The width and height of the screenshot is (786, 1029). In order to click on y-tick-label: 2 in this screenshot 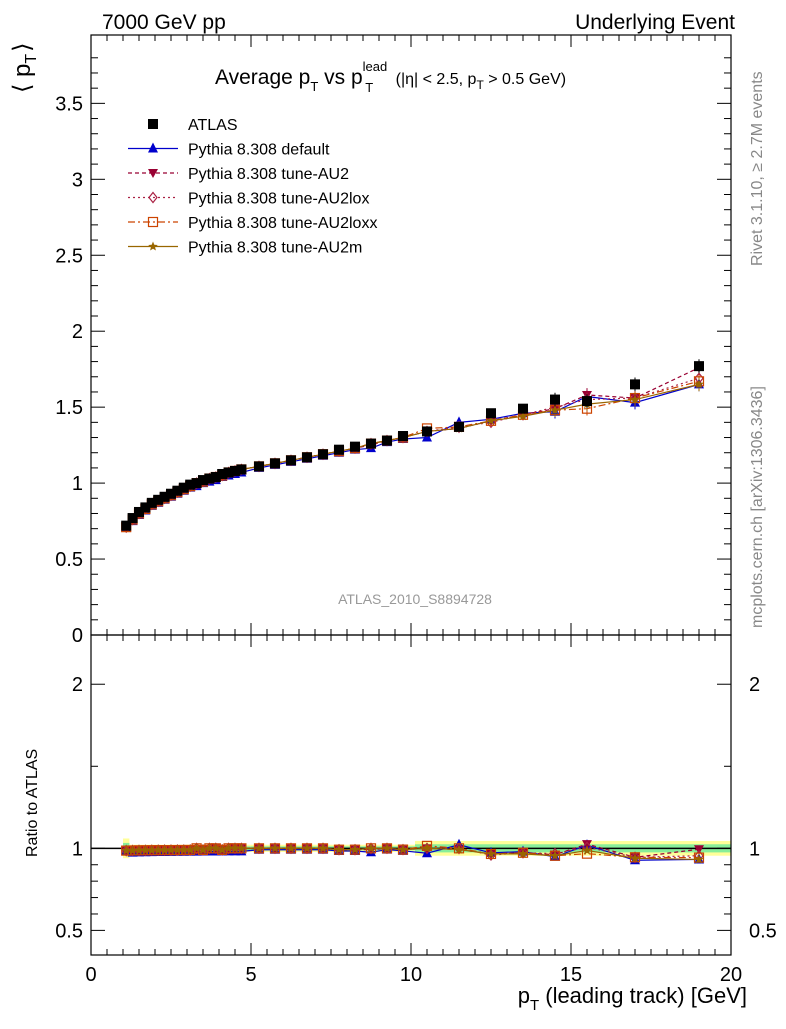, I will do `click(77, 332)`.